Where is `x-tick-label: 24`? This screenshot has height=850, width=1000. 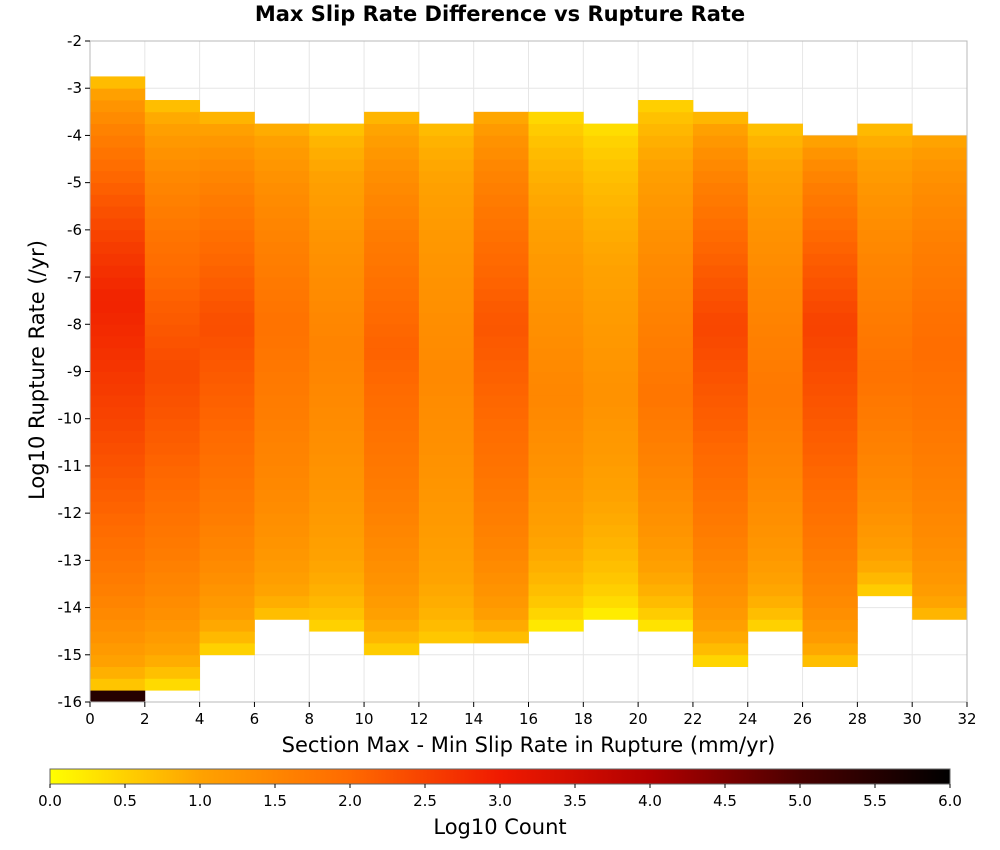
x-tick-label: 24 is located at coordinates (747, 719).